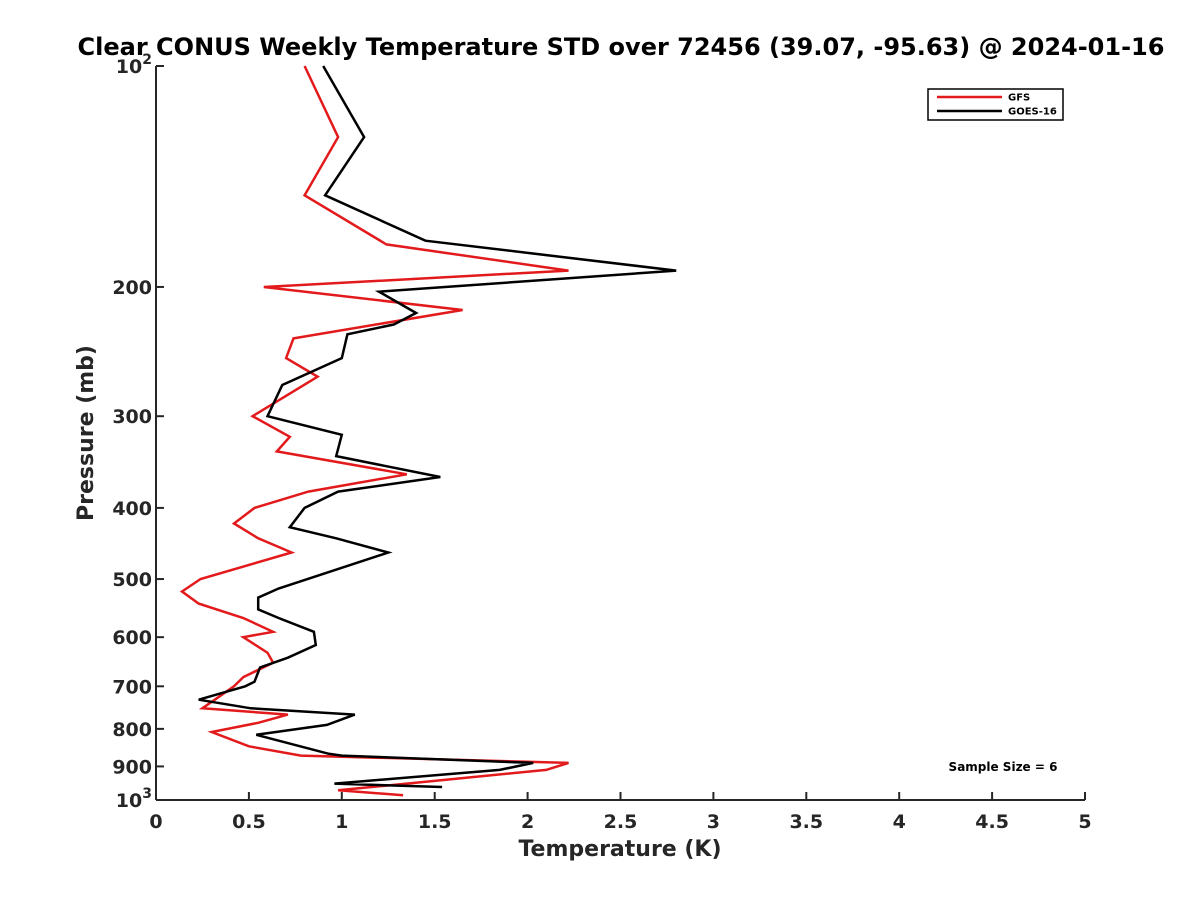 This screenshot has height=900, width=1200. Describe the element at coordinates (1003, 767) in the screenshot. I see `sample-size-annotation: Sample Size = 6` at that location.